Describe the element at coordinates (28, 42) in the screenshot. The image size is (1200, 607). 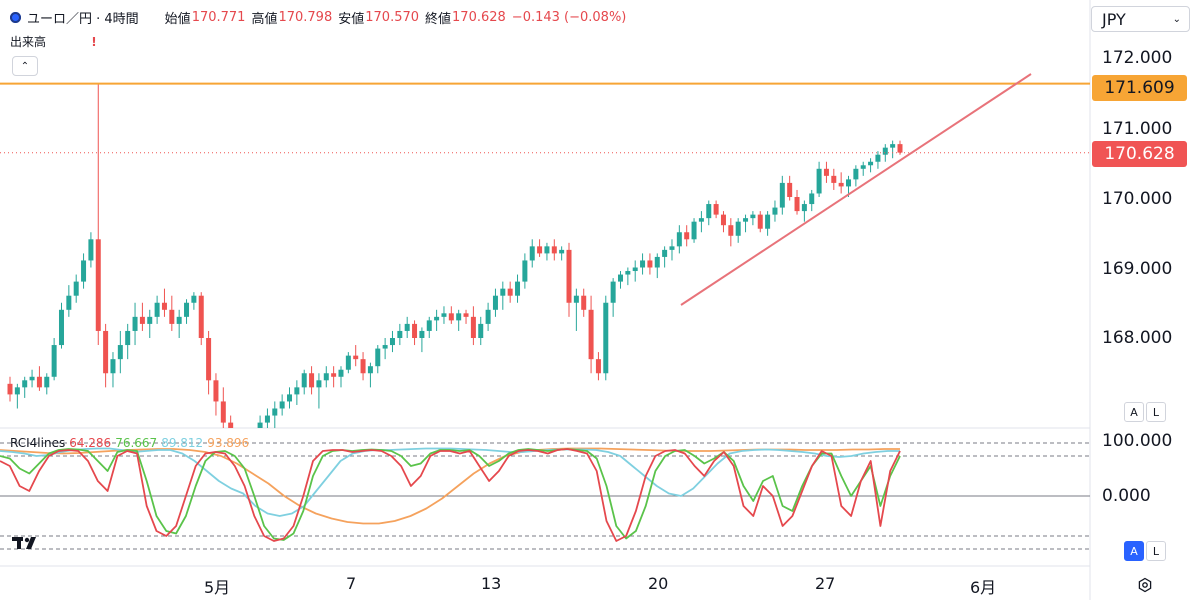
I see `volume-label: 出来高` at that location.